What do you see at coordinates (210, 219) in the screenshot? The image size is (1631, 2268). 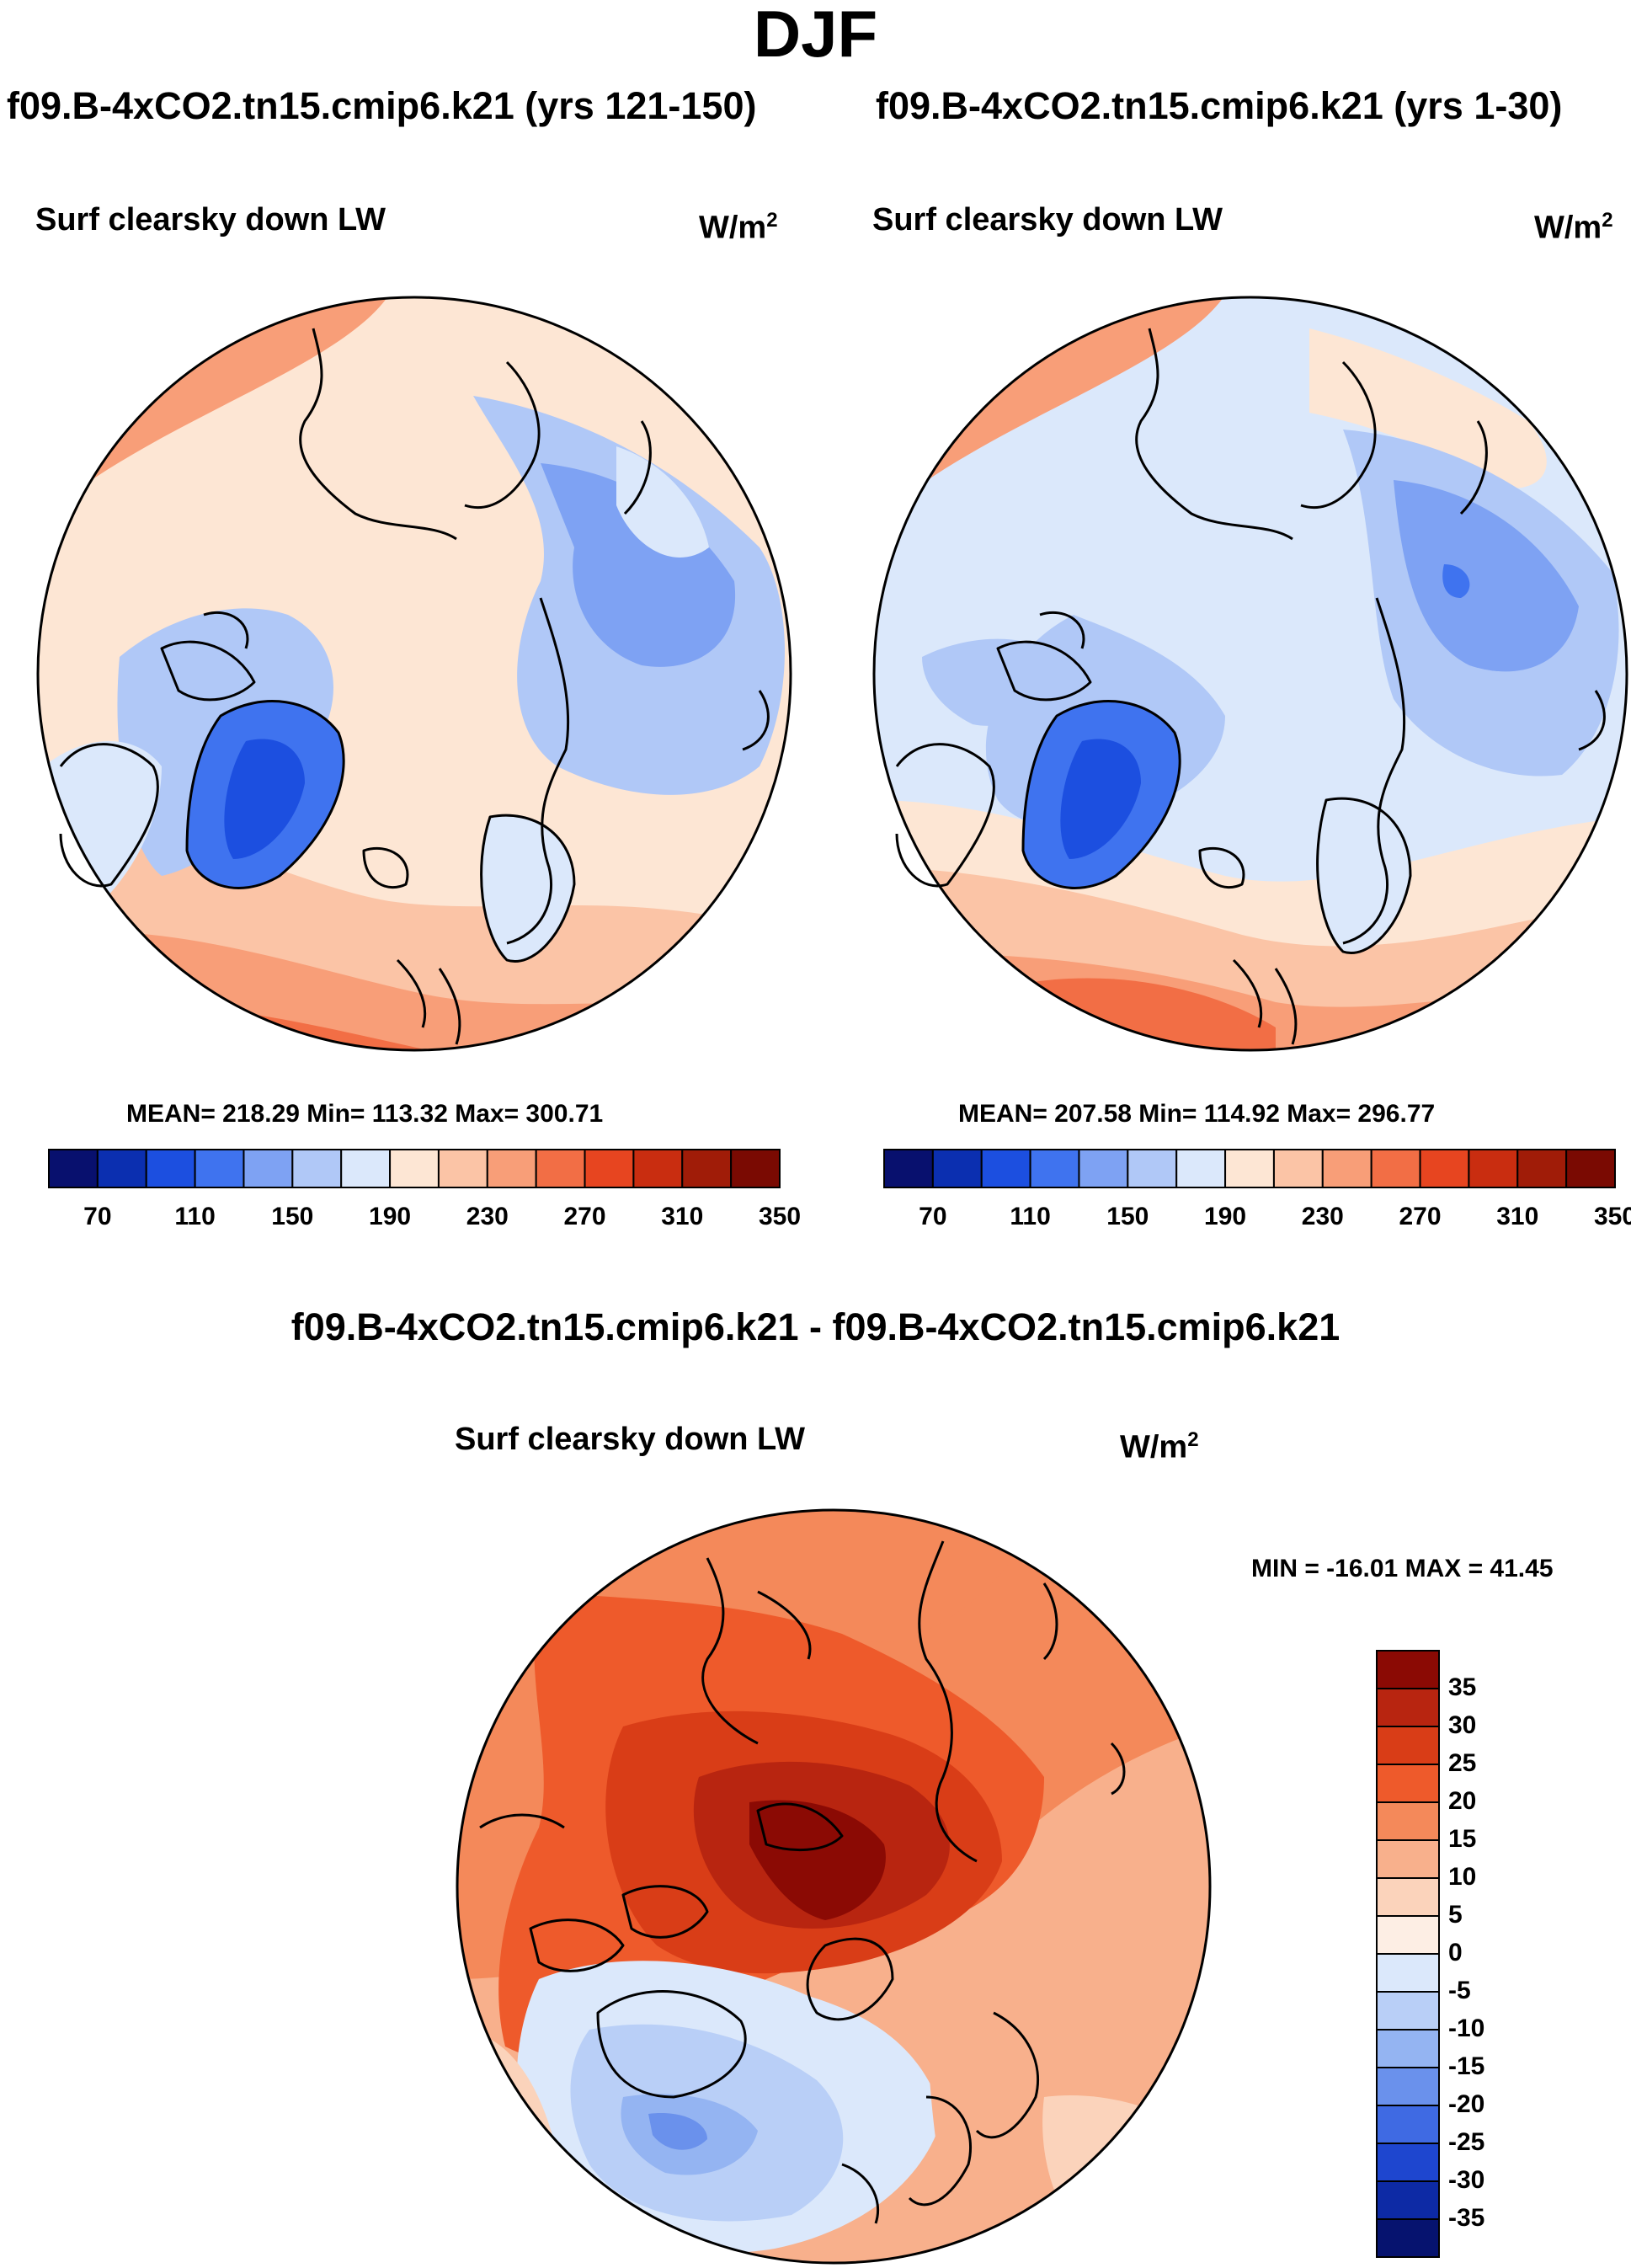 I see `panel-1-variable-title: Surf clearsky down LW` at bounding box center [210, 219].